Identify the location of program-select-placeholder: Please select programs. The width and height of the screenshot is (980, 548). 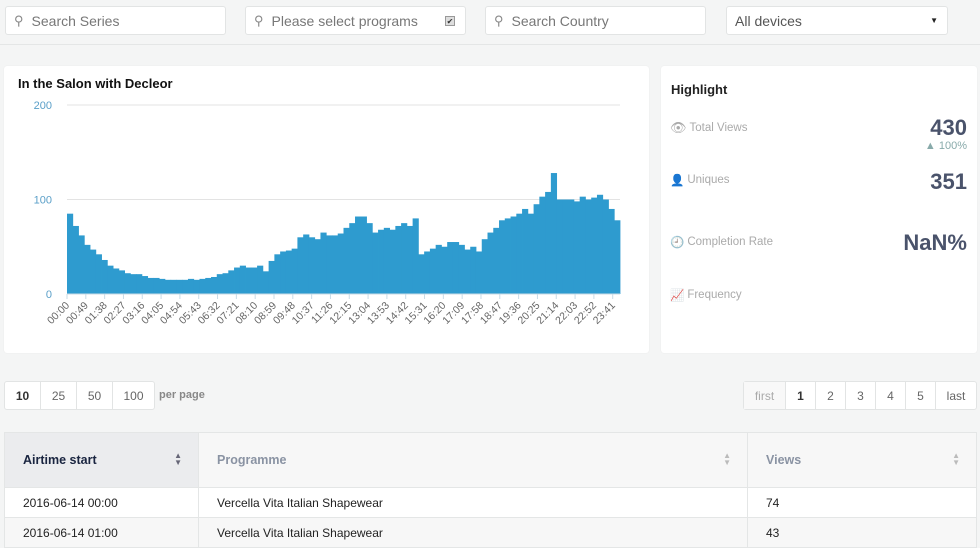
(344, 20).